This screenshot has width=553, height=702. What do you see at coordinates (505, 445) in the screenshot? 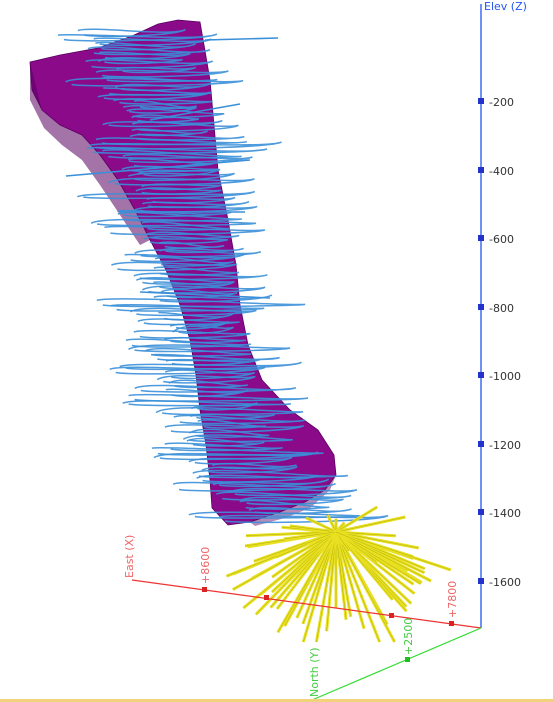
I see `elevation-tick-label: -1200` at bounding box center [505, 445].